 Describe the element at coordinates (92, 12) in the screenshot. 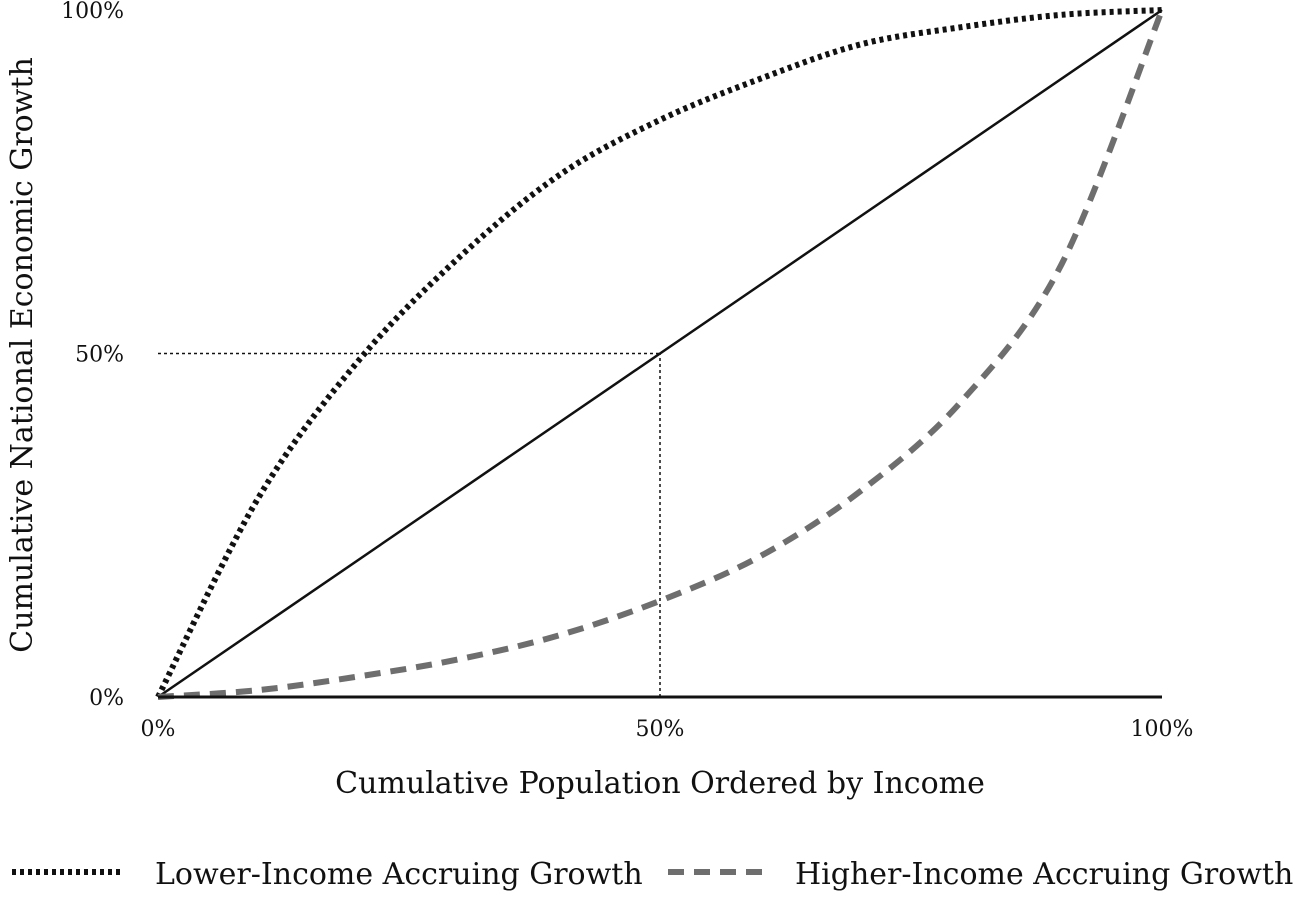

I see `y-tick-label: 100%` at that location.